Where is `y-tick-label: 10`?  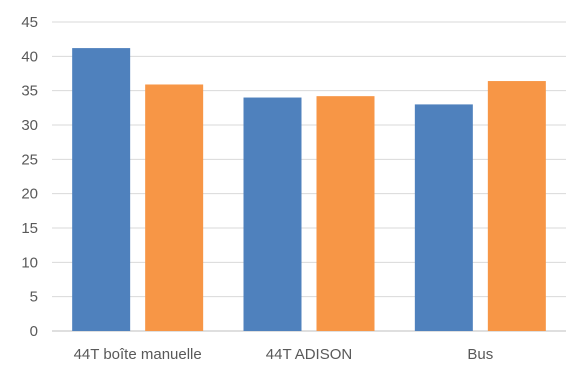 y-tick-label: 10 is located at coordinates (29, 262).